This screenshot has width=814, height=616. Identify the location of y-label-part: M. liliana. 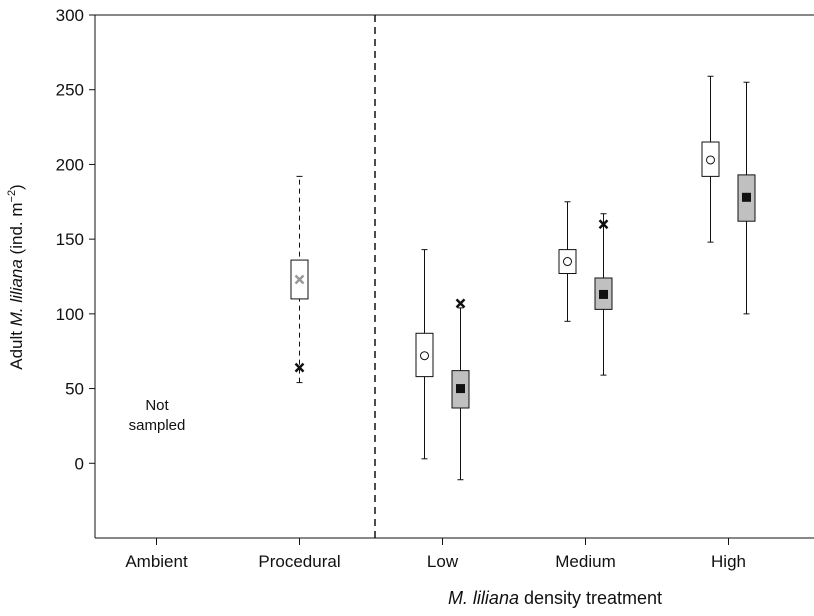
(16, 292).